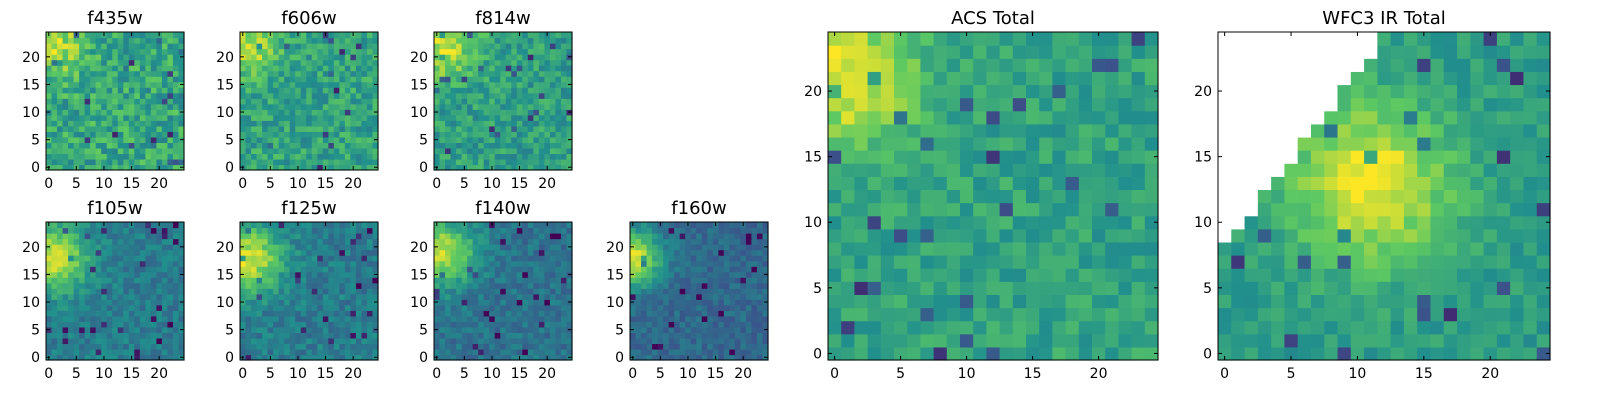 Image resolution: width=1600 pixels, height=400 pixels. Describe the element at coordinates (698, 208) in the screenshot. I see `chart-title: f160w` at that location.